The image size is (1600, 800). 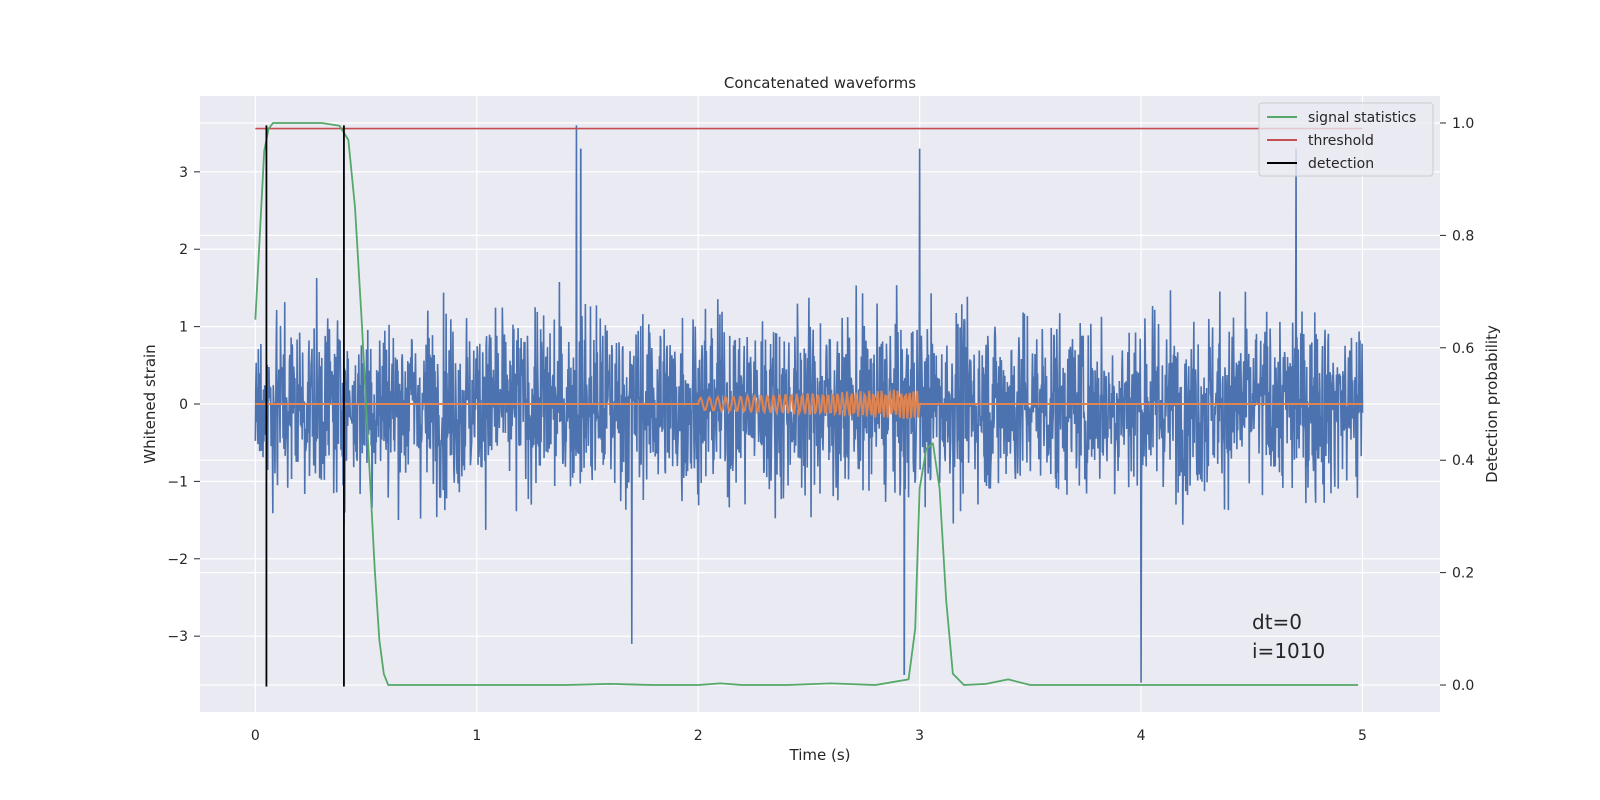 I want to click on y-tick-label-right: 0.2, so click(x=1463, y=574).